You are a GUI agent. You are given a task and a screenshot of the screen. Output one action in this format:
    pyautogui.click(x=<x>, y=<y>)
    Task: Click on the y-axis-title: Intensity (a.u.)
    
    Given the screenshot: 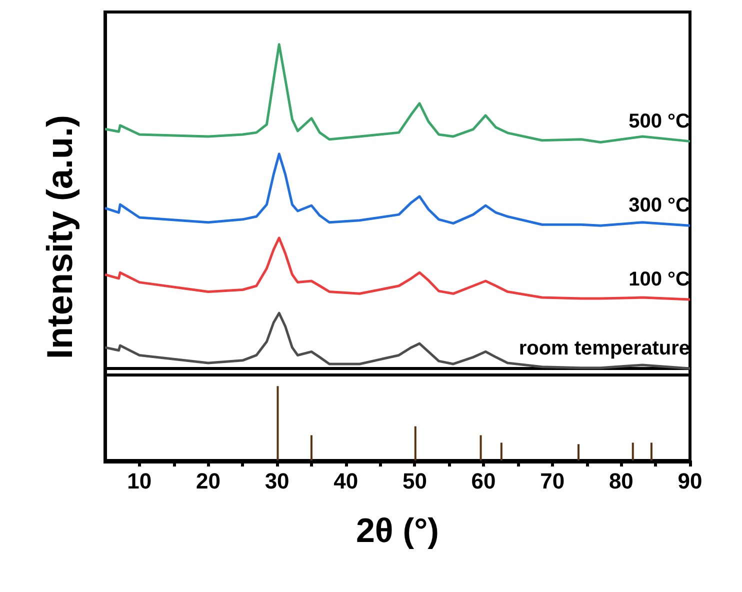 What is the action you would take?
    pyautogui.click(x=60, y=237)
    